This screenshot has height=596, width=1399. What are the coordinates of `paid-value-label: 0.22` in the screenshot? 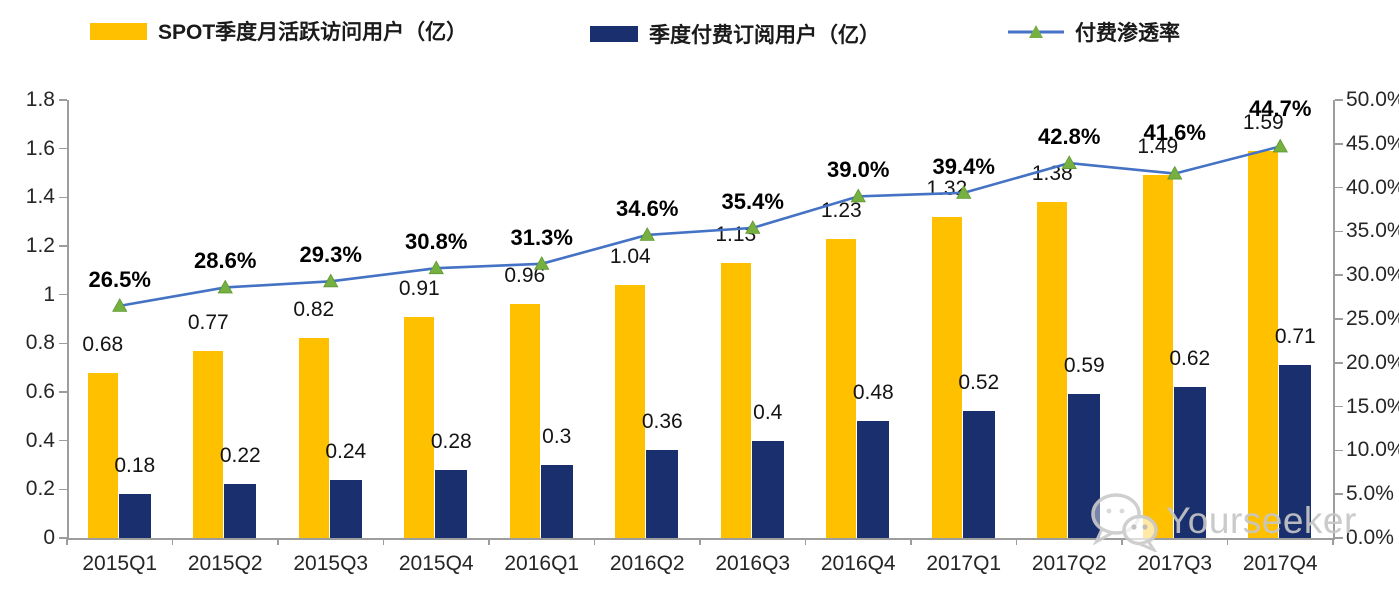 It's located at (240, 456).